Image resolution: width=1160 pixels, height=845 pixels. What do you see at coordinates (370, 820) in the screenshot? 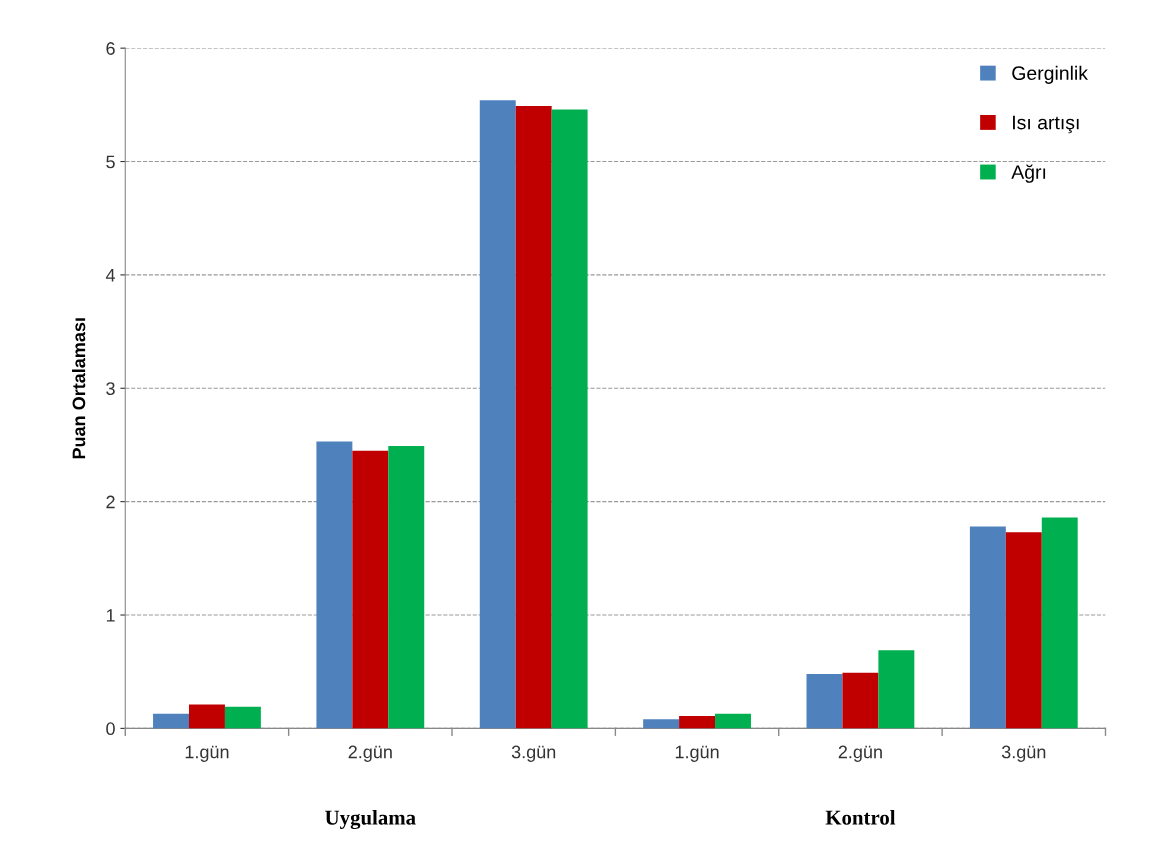
I see `text: Uygulama` at bounding box center [370, 820].